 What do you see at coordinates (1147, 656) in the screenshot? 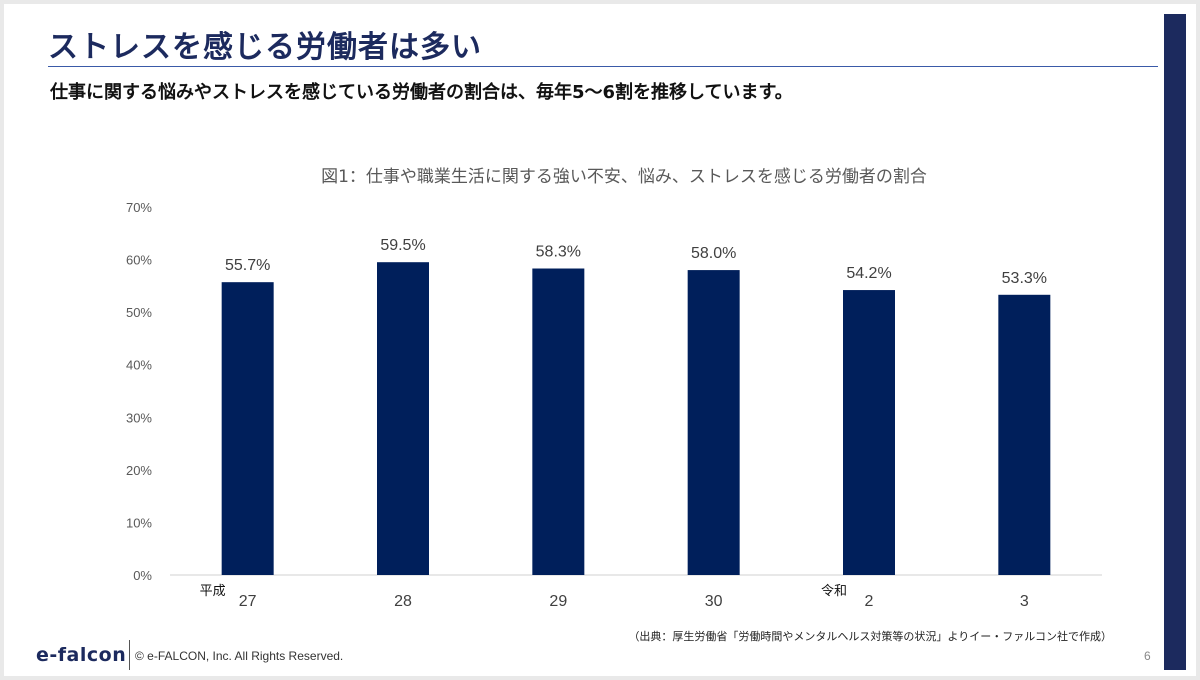
I see `page-number: 6` at bounding box center [1147, 656].